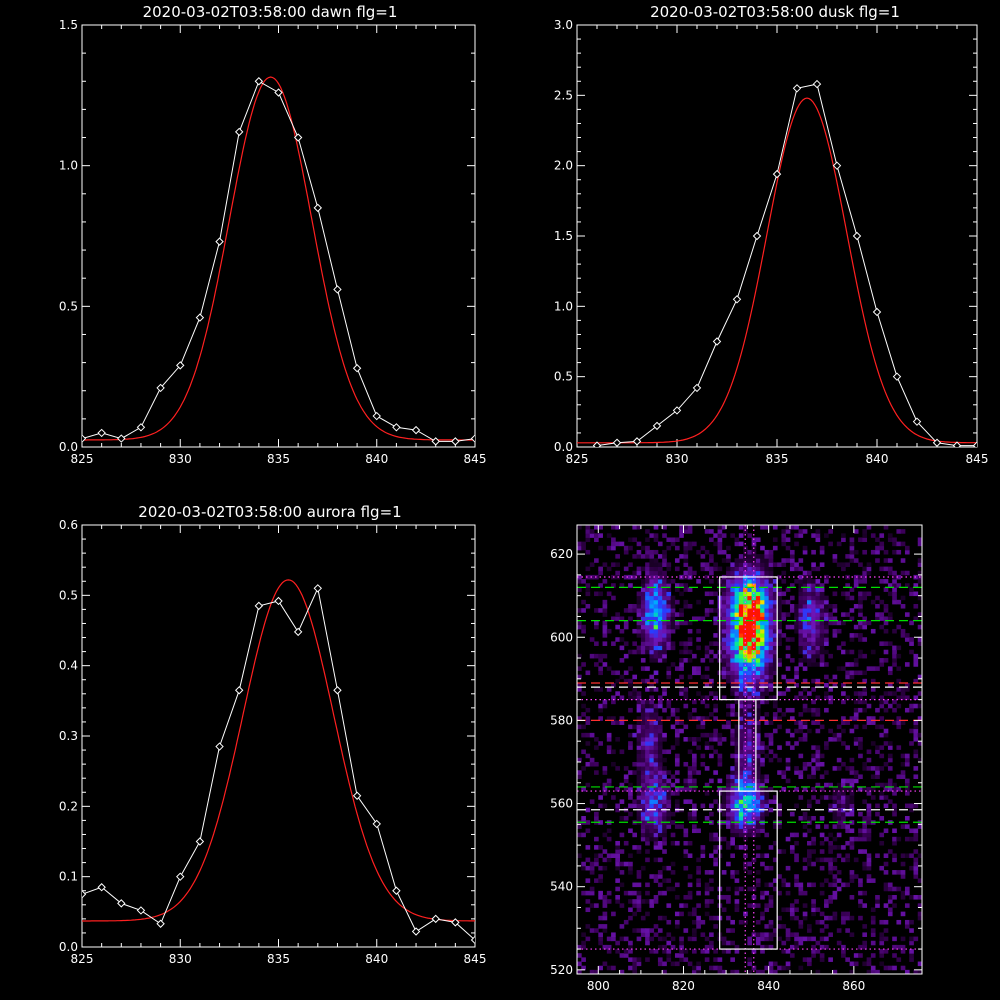 The height and width of the screenshot is (1000, 1000). What do you see at coordinates (259, 606) in the screenshot?
I see `aurora-data-point` at bounding box center [259, 606].